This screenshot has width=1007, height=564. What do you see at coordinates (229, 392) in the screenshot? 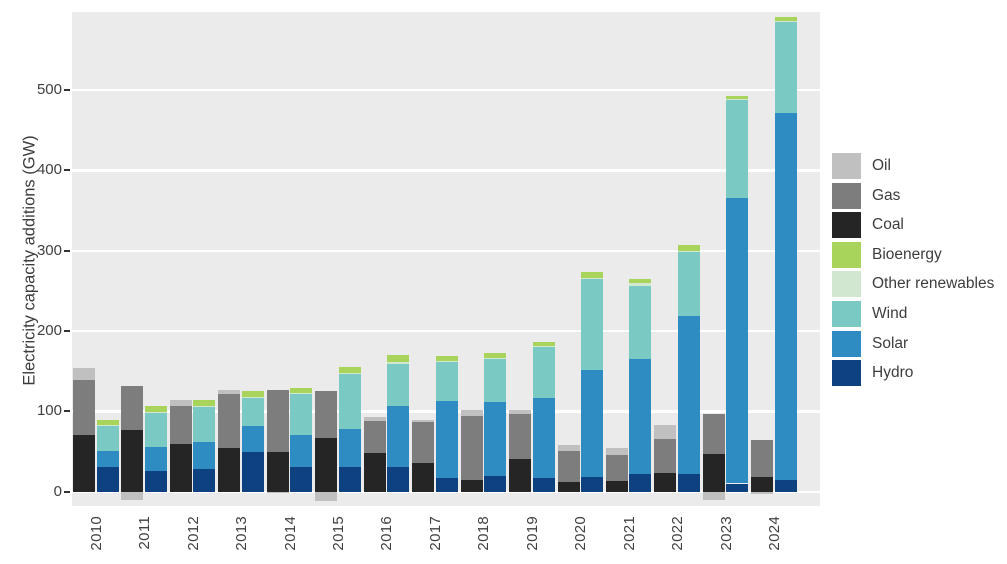
I see `bar-segment-2013-oil` at bounding box center [229, 392].